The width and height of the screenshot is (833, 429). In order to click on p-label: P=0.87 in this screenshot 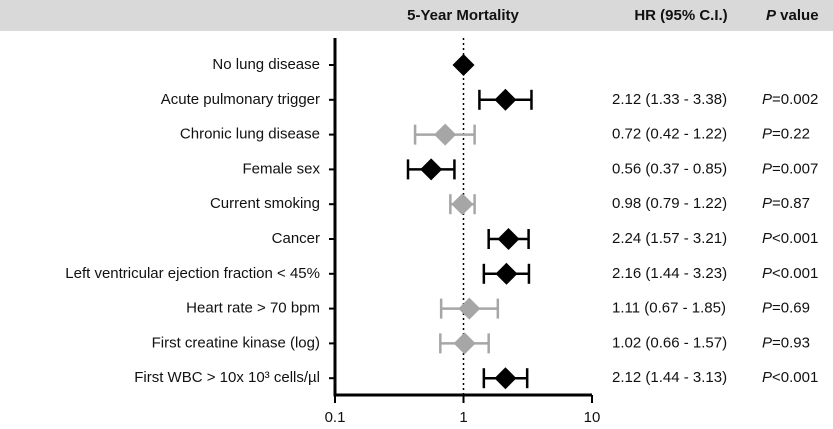, I will do `click(786, 203)`.